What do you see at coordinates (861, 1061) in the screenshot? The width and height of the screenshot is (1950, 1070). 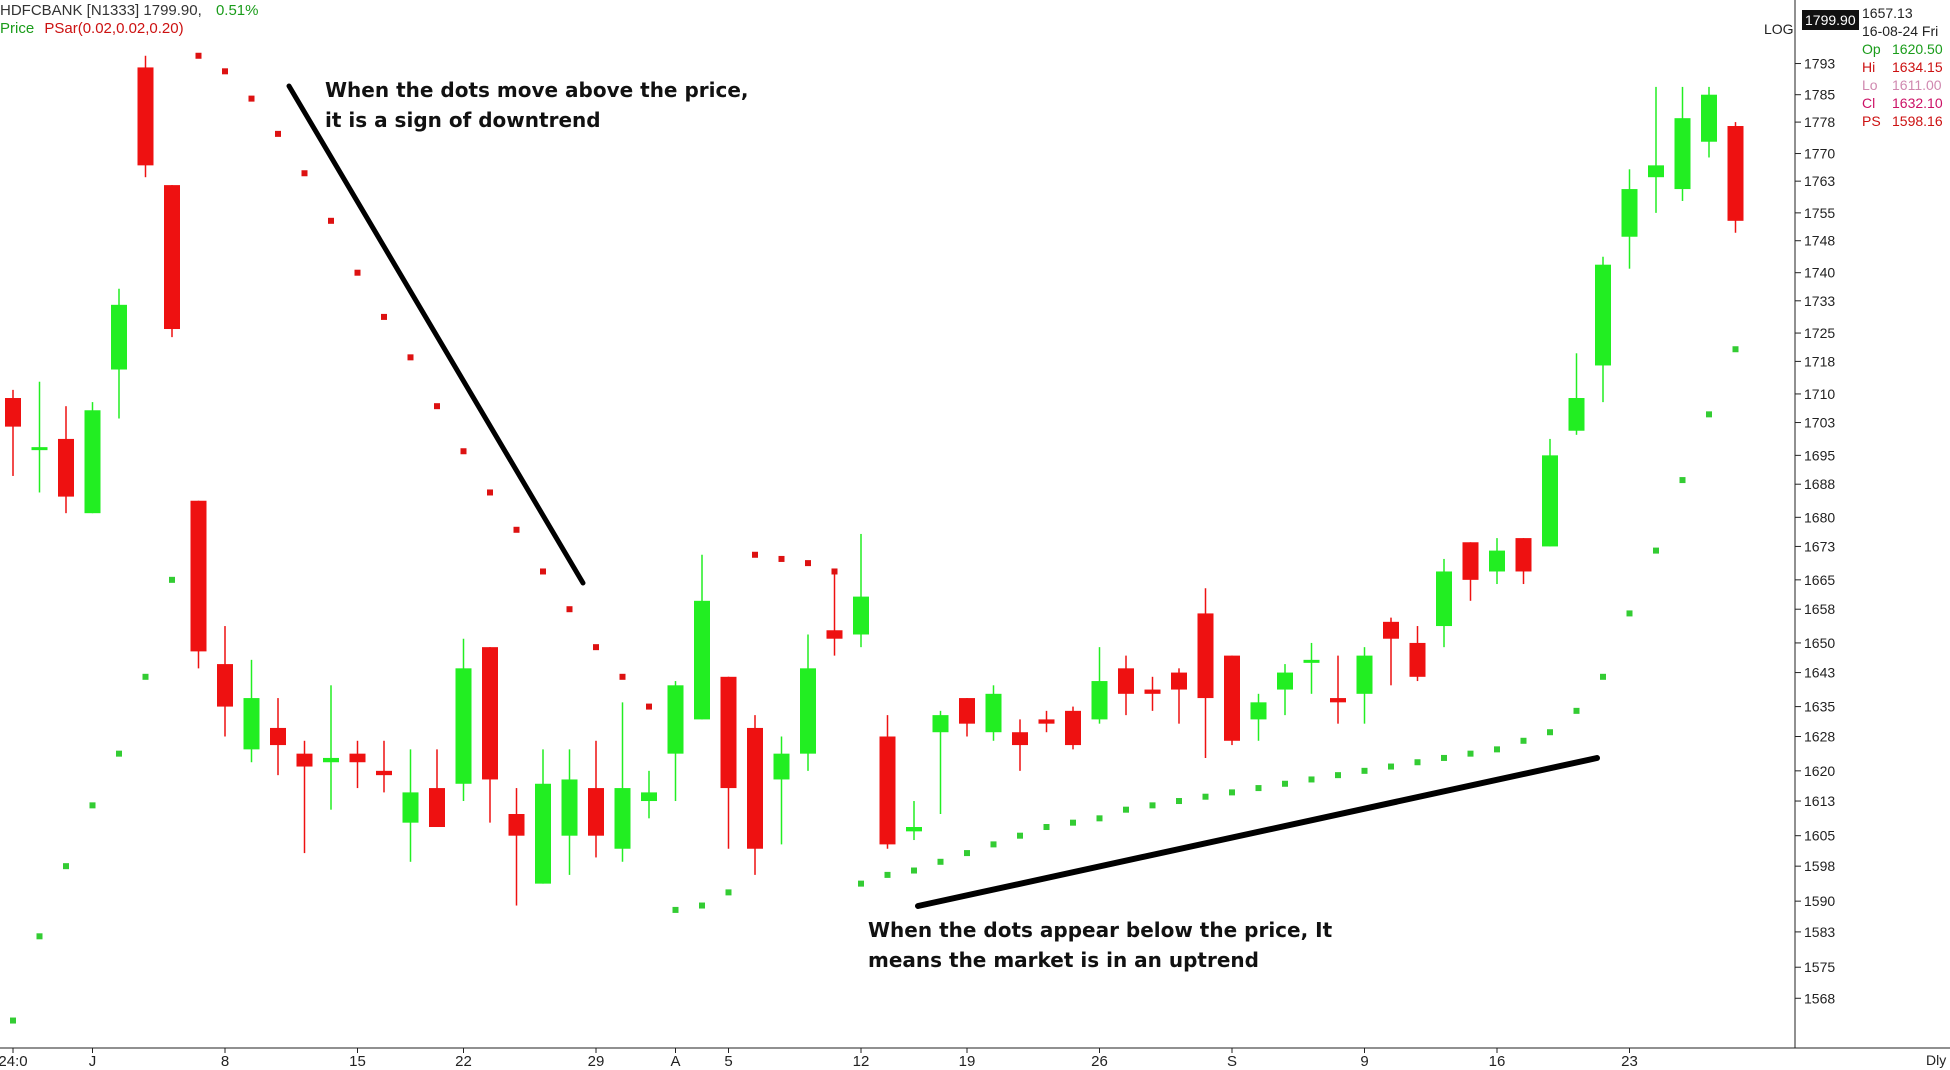 I see `x-tick-label: 12` at bounding box center [861, 1061].